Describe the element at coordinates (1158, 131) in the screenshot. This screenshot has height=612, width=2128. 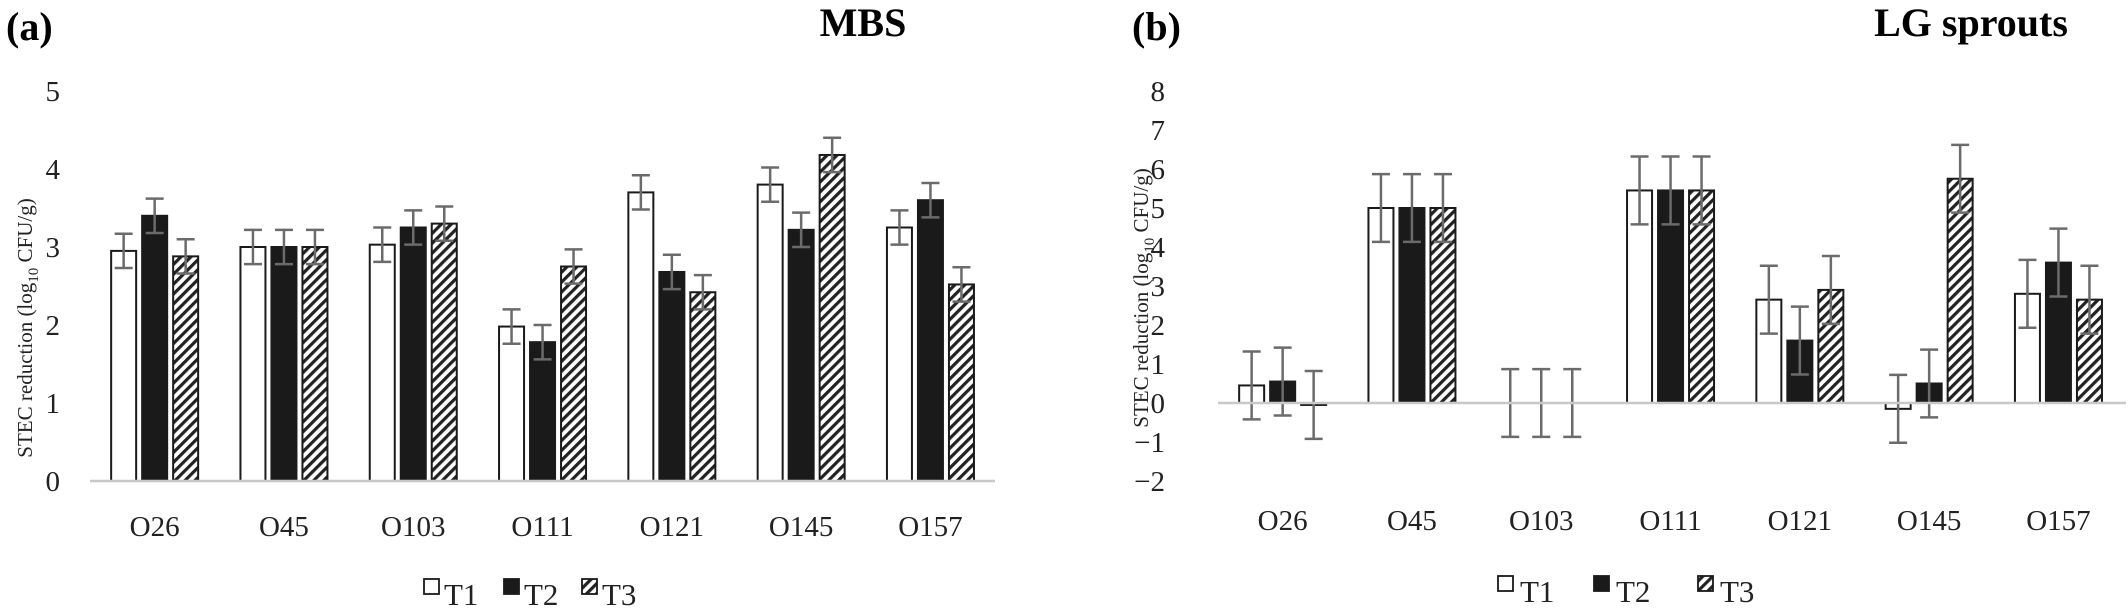
I see `panel-b-y-tick-label: 7` at that location.